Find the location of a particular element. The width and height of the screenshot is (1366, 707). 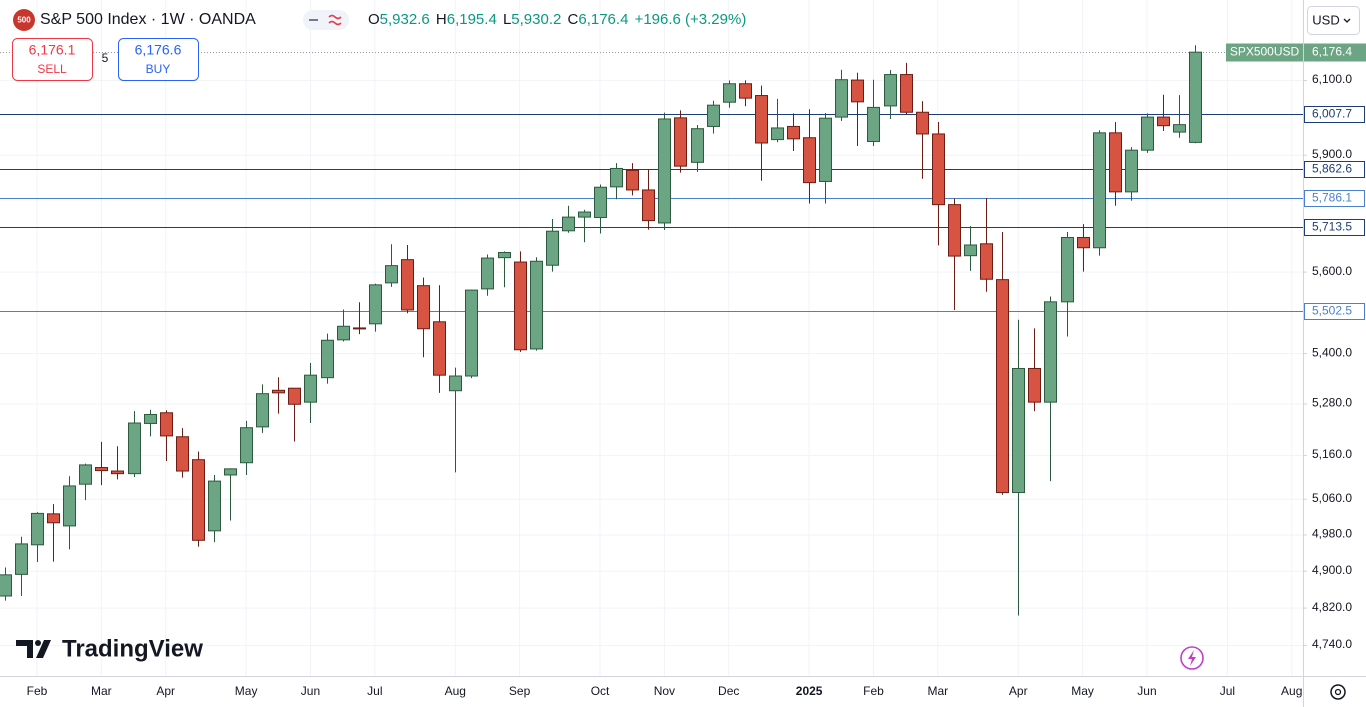

ohlc-letter: H is located at coordinates (441, 19).